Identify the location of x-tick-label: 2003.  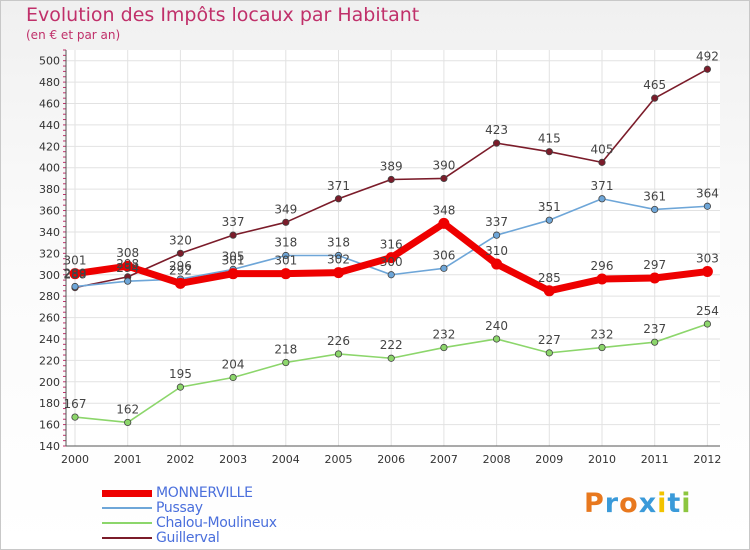
(233, 459).